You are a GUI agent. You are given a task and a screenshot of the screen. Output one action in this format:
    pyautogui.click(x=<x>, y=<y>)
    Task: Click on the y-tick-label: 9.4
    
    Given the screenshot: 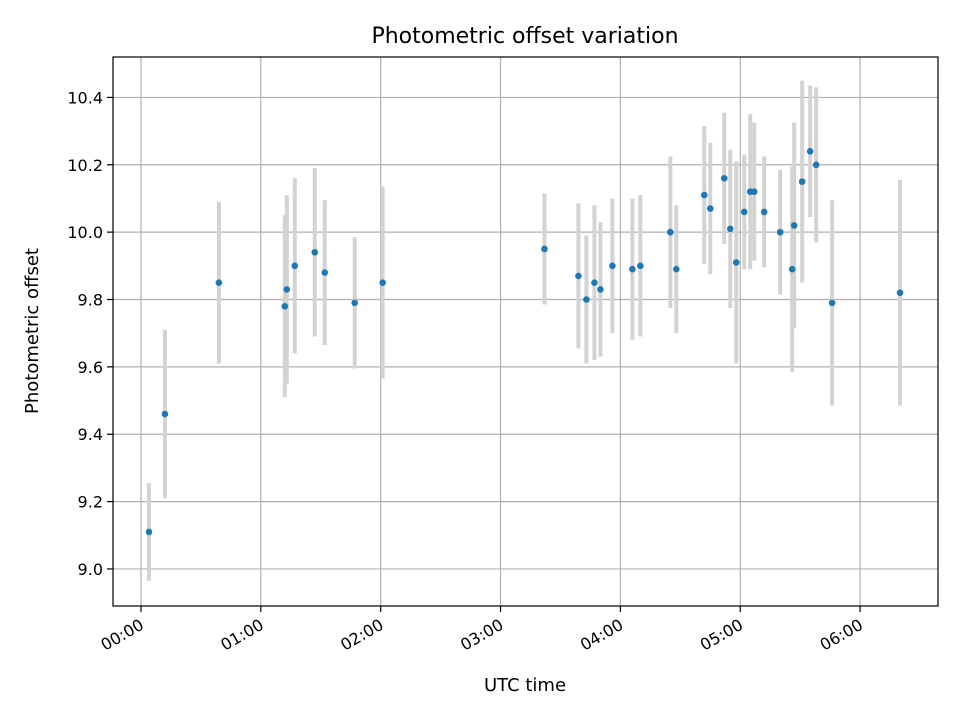 What is the action you would take?
    pyautogui.click(x=90, y=434)
    